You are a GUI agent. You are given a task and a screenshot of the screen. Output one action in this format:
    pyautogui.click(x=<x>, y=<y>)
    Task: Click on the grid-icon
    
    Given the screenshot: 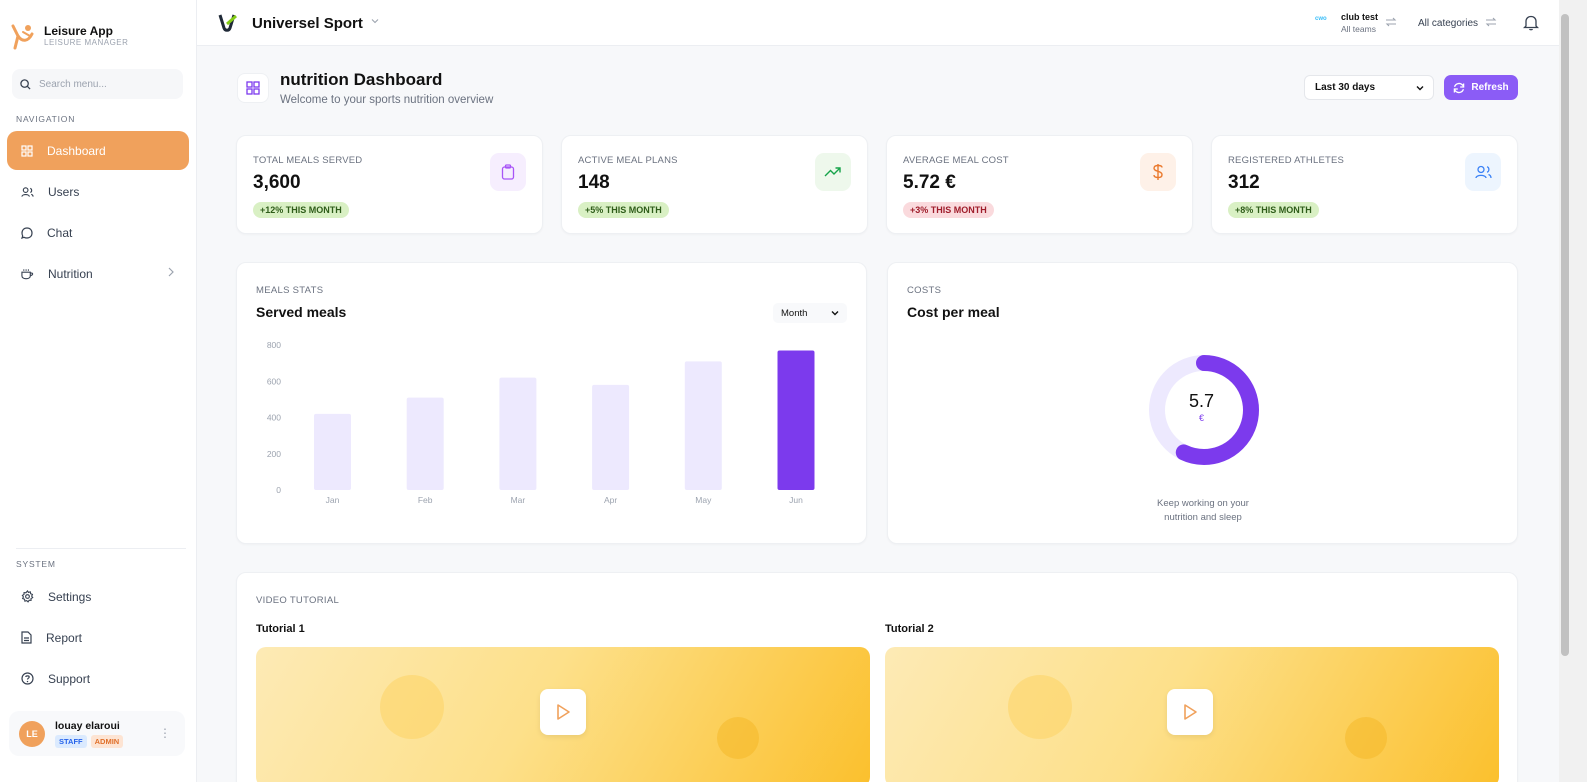 What is the action you would take?
    pyautogui.click(x=27, y=150)
    